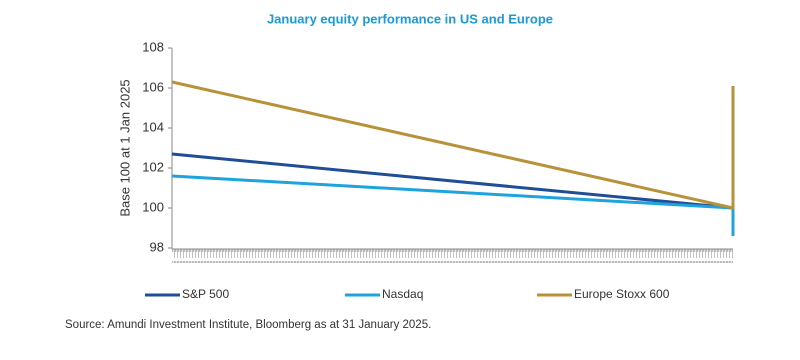 This screenshot has height=360, width=800. What do you see at coordinates (153, 86) in the screenshot?
I see `y-tick-label: 106` at bounding box center [153, 86].